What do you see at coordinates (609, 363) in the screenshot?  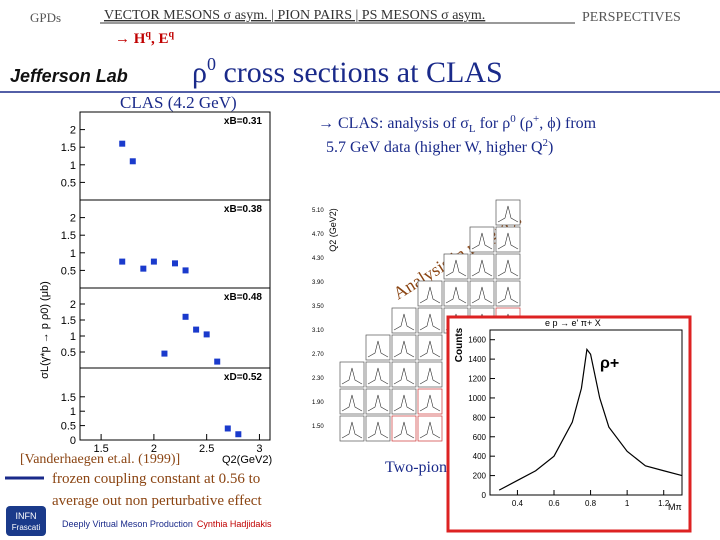 I see `inset-tag: ρ+` at bounding box center [609, 363].